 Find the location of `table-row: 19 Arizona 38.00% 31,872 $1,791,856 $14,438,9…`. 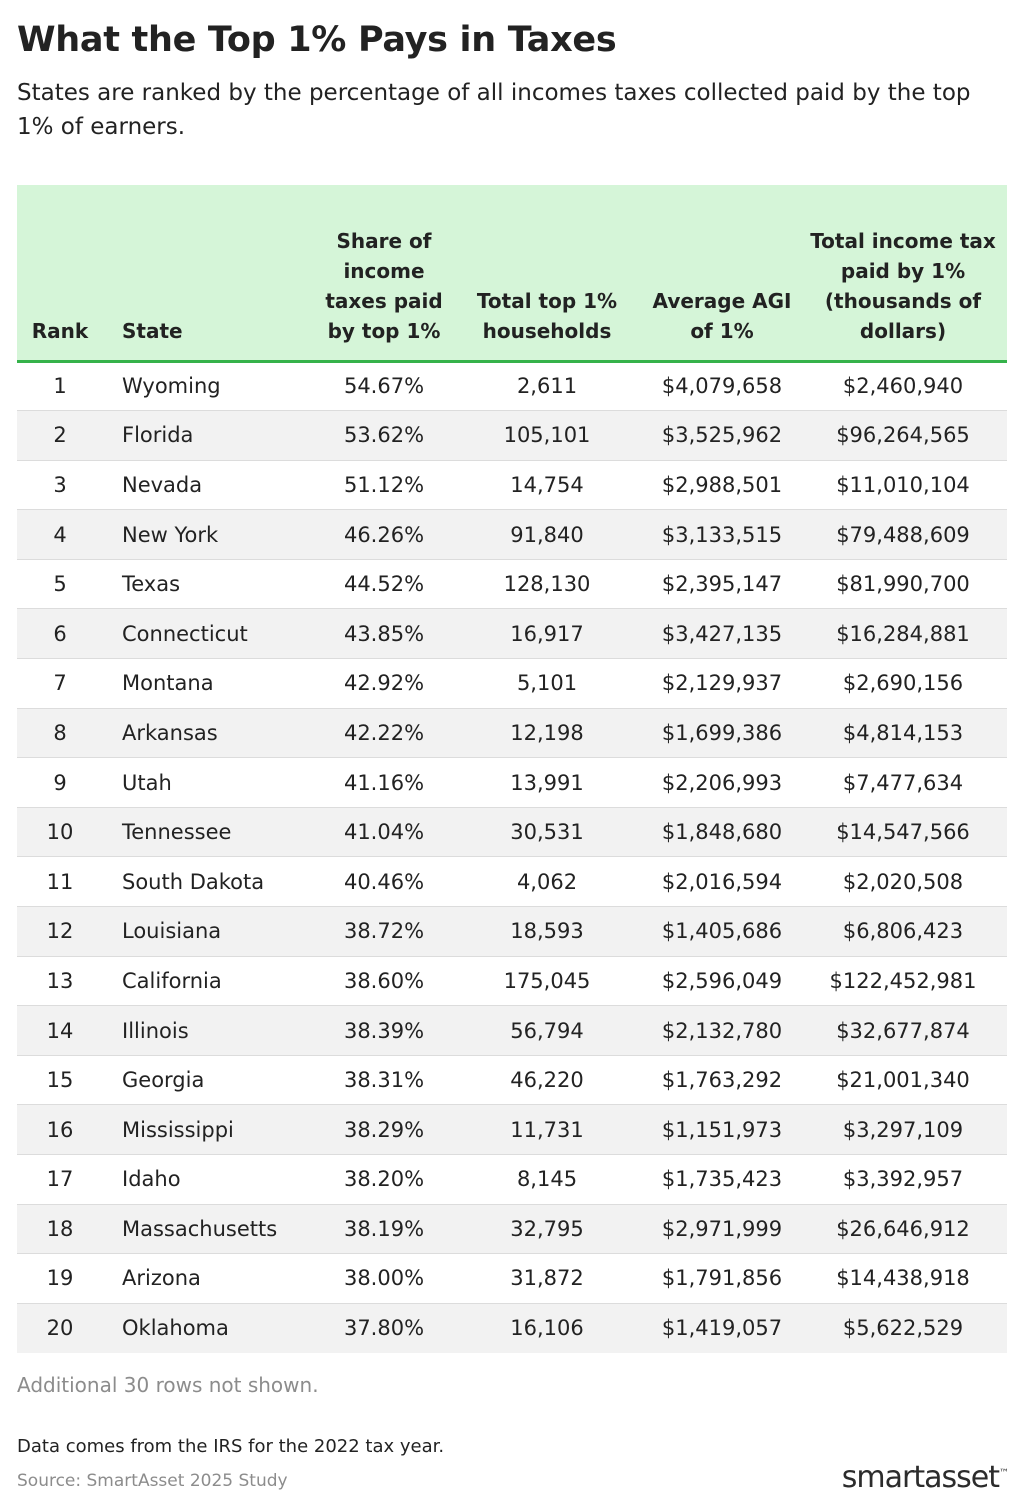

table-row: 19 Arizona 38.00% 31,872 $1,791,856 $14,438,9… is located at coordinates (512, 1278).